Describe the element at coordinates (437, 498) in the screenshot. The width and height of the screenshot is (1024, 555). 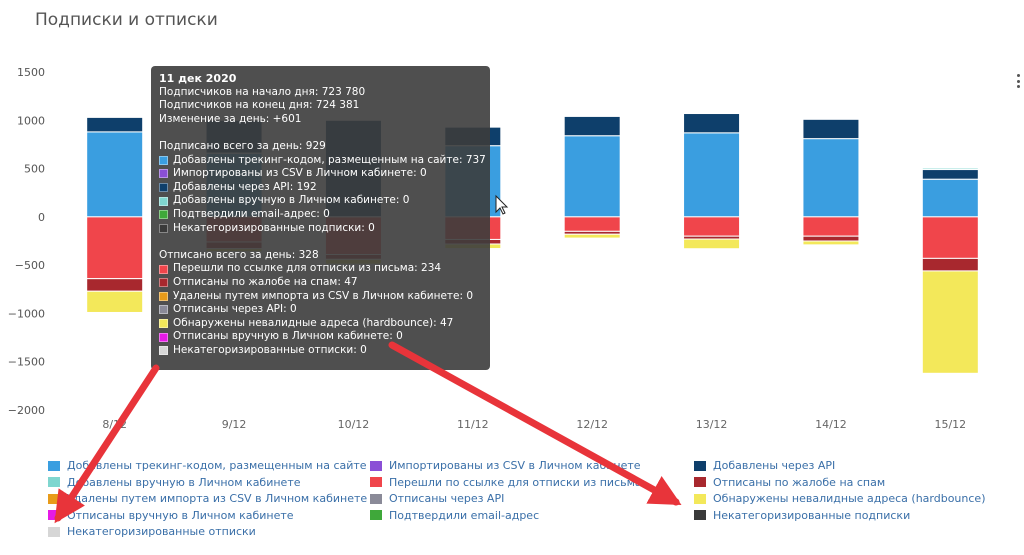
I see `legend-item-api_unsub: Отписаны через API` at that location.